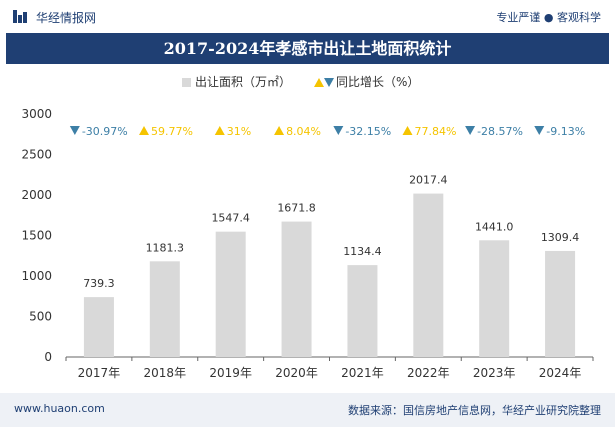 The image size is (615, 427). I want to click on bar-value-label: 739.3, so click(99, 283).